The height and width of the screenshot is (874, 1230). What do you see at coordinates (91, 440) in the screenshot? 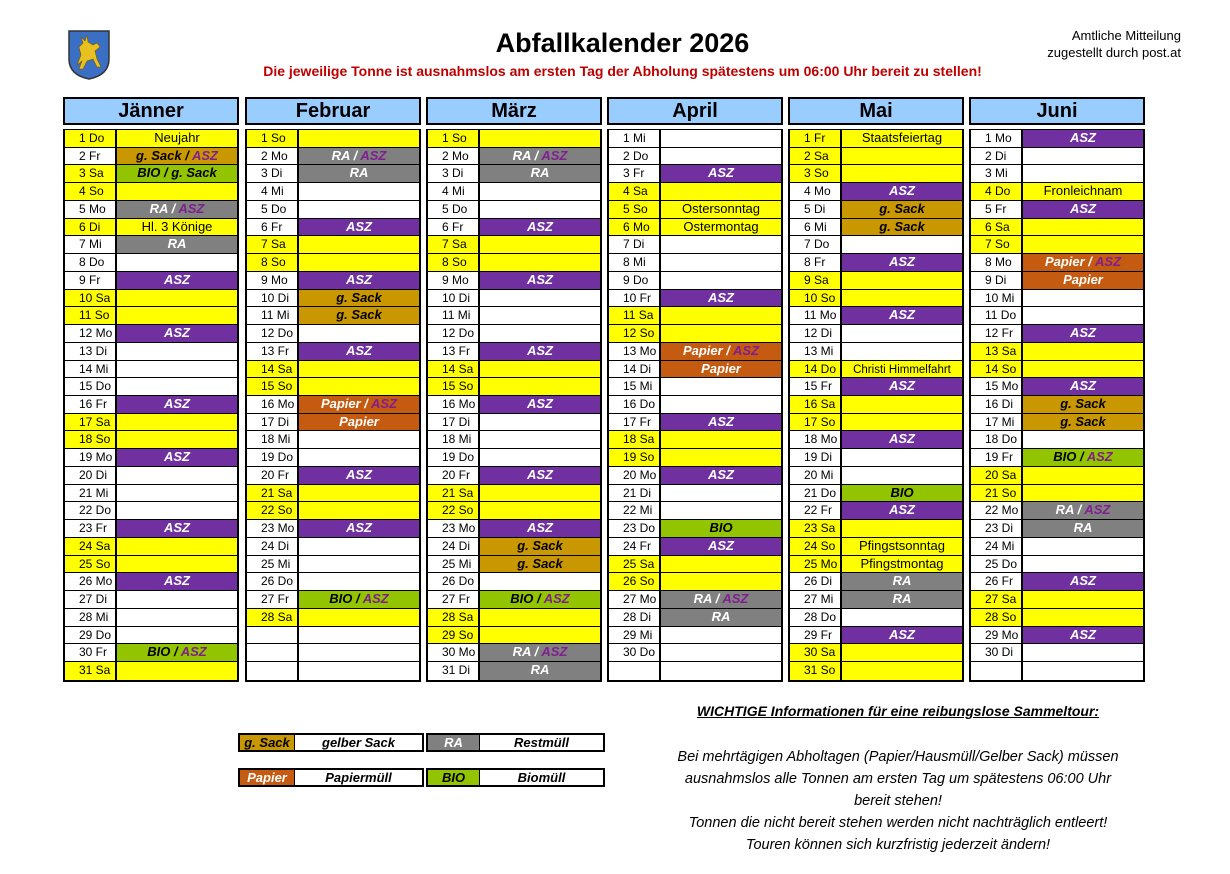
I see `day-label: 18 So` at bounding box center [91, 440].